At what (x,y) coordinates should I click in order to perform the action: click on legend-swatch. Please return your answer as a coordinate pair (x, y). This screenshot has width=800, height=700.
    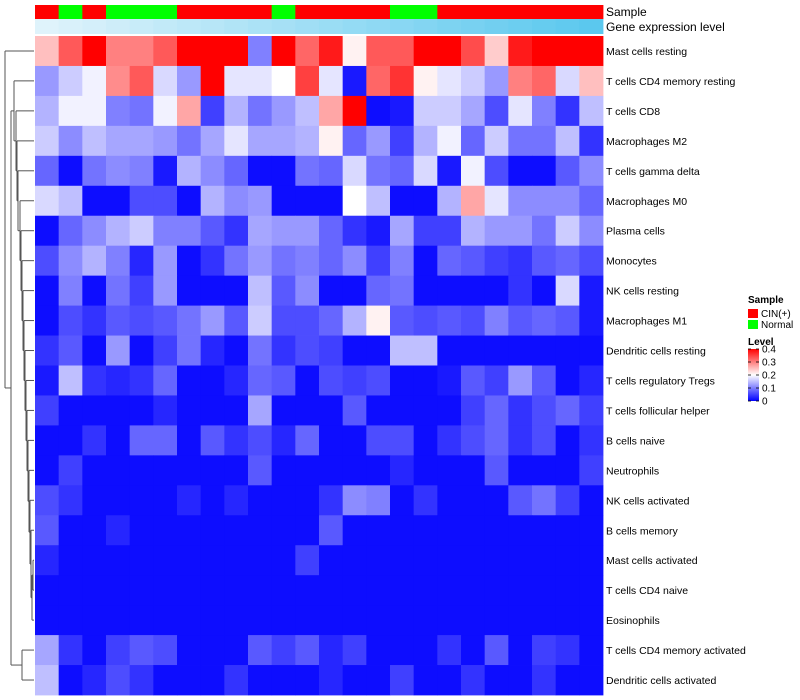
    Looking at the image, I should click on (753, 324).